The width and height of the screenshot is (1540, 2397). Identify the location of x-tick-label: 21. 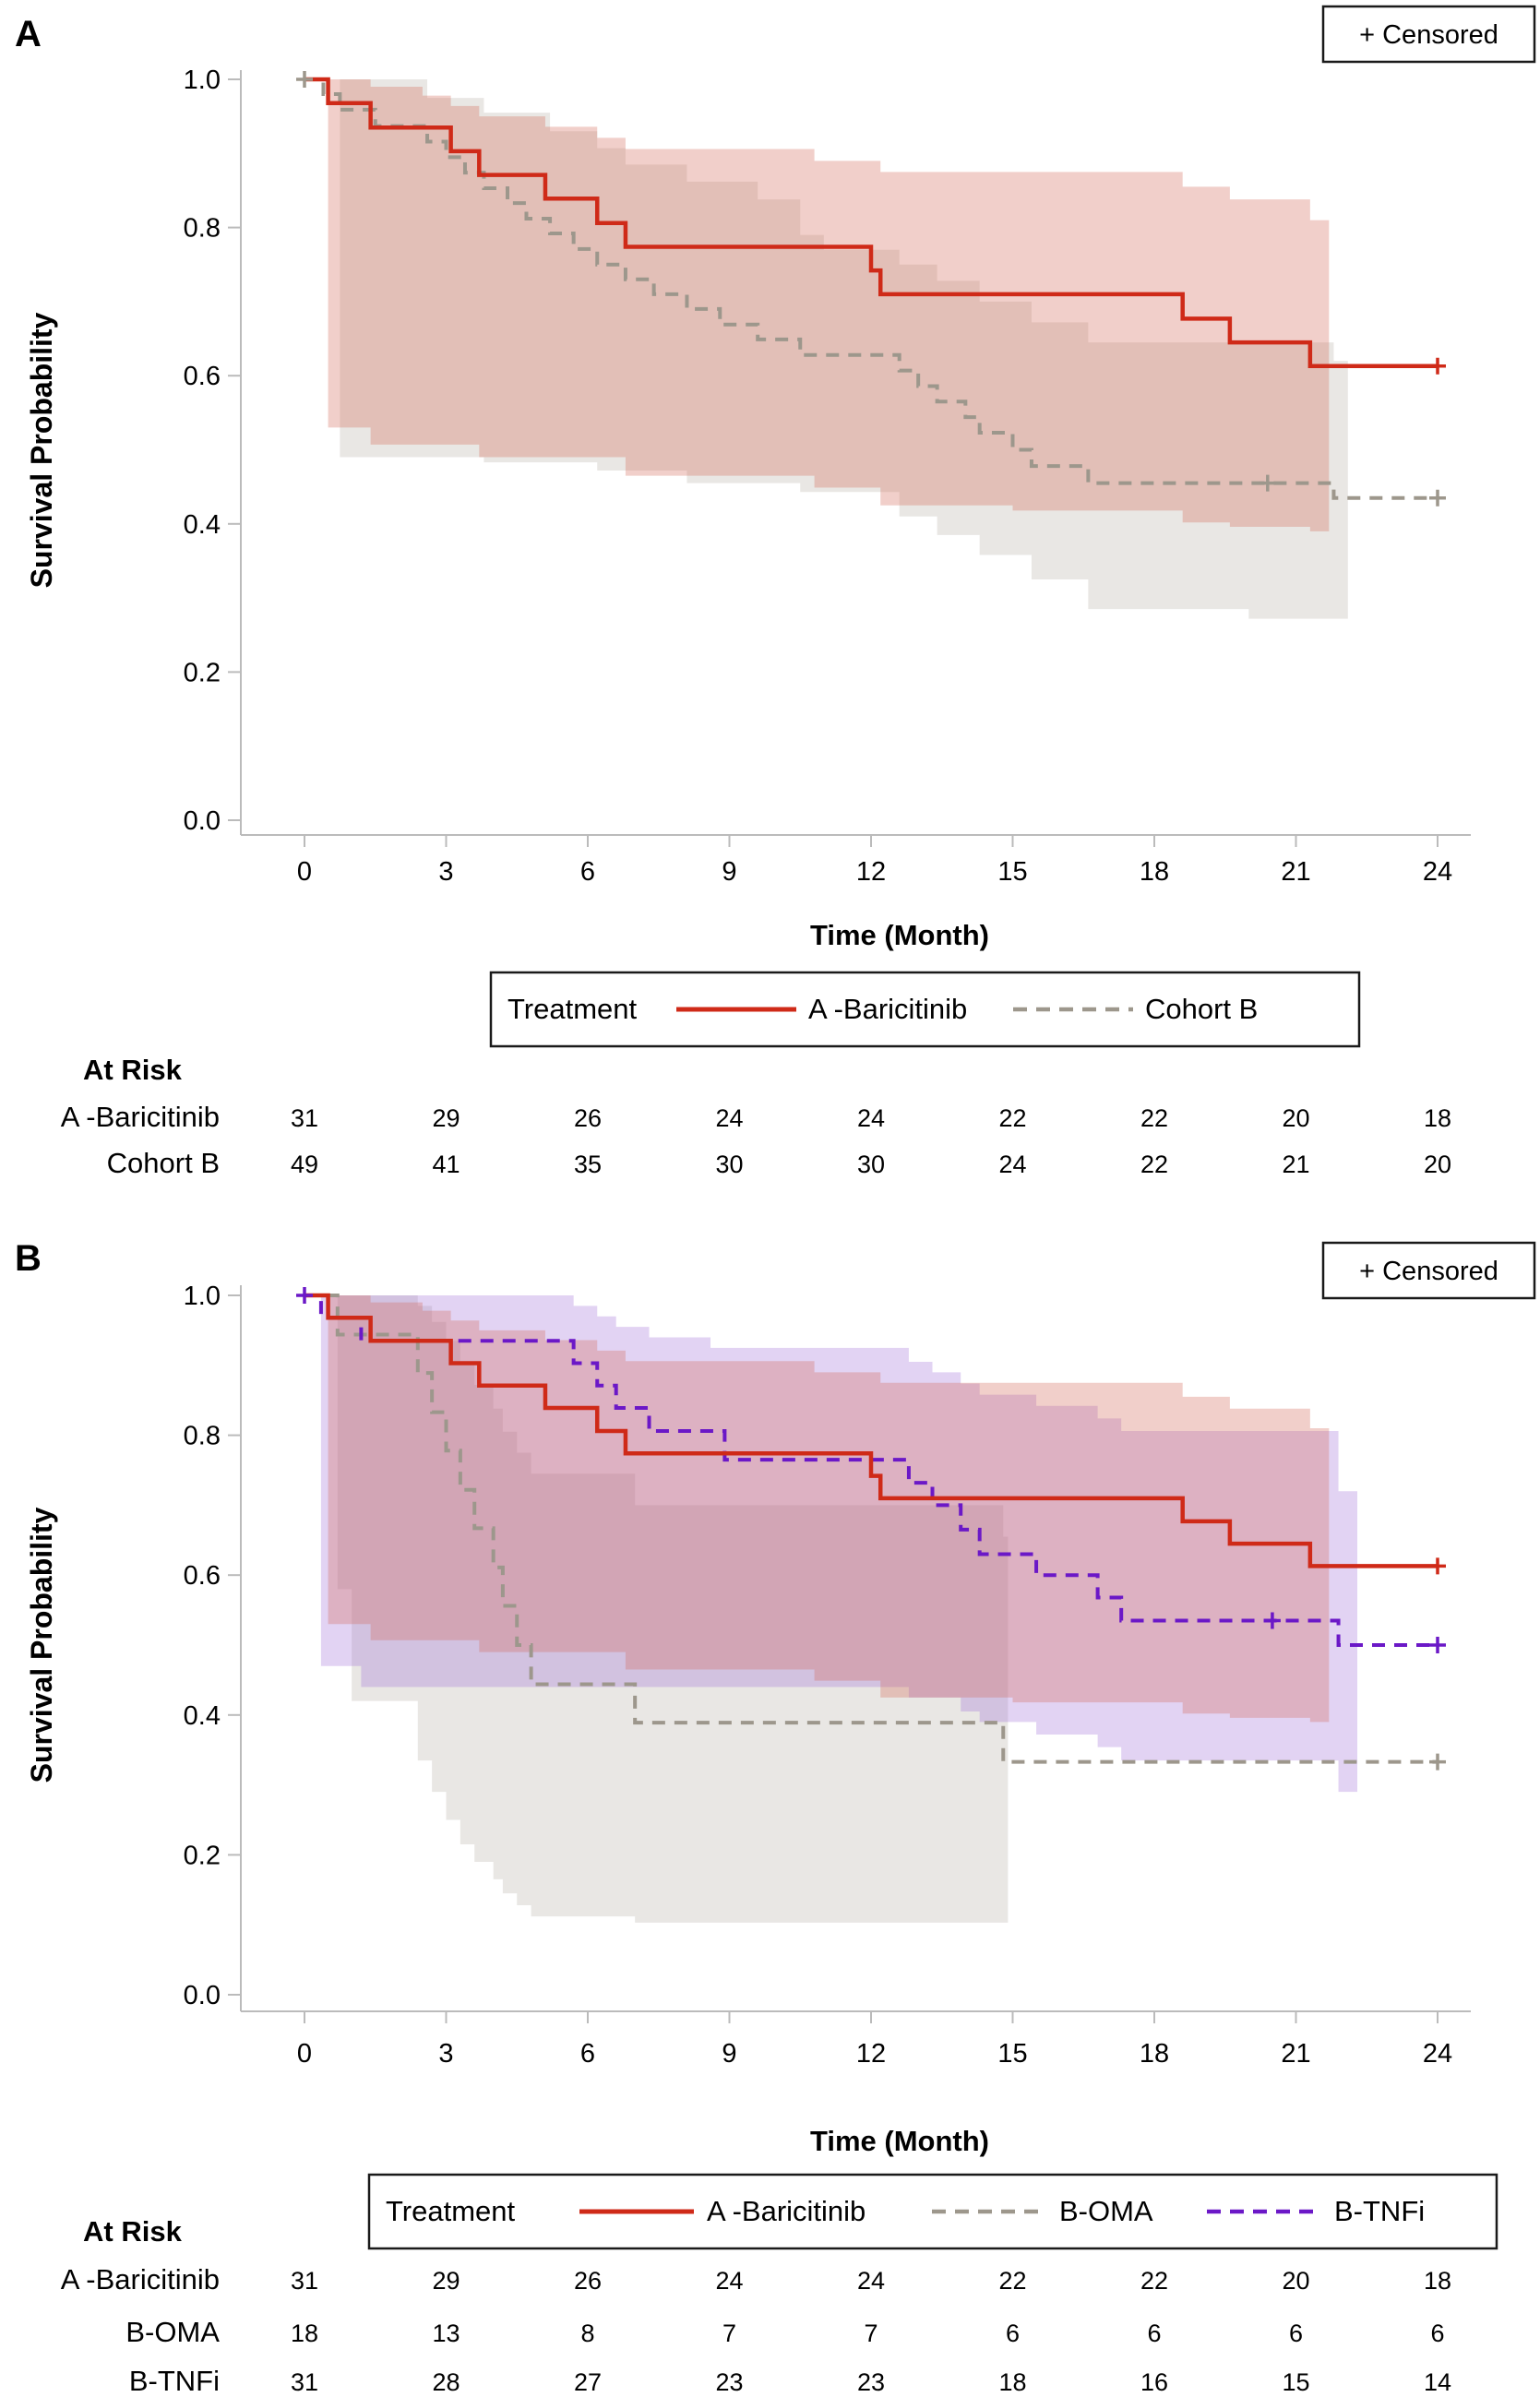
(1295, 872).